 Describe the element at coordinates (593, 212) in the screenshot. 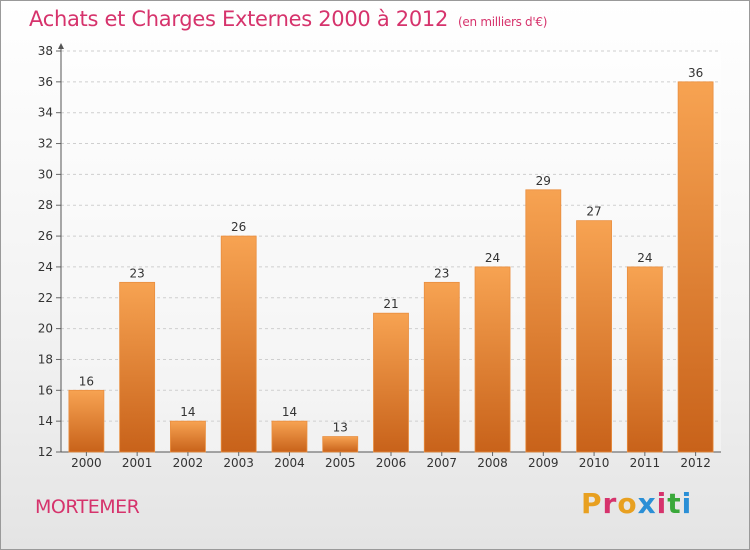

I see `bar-value-label: 27` at that location.